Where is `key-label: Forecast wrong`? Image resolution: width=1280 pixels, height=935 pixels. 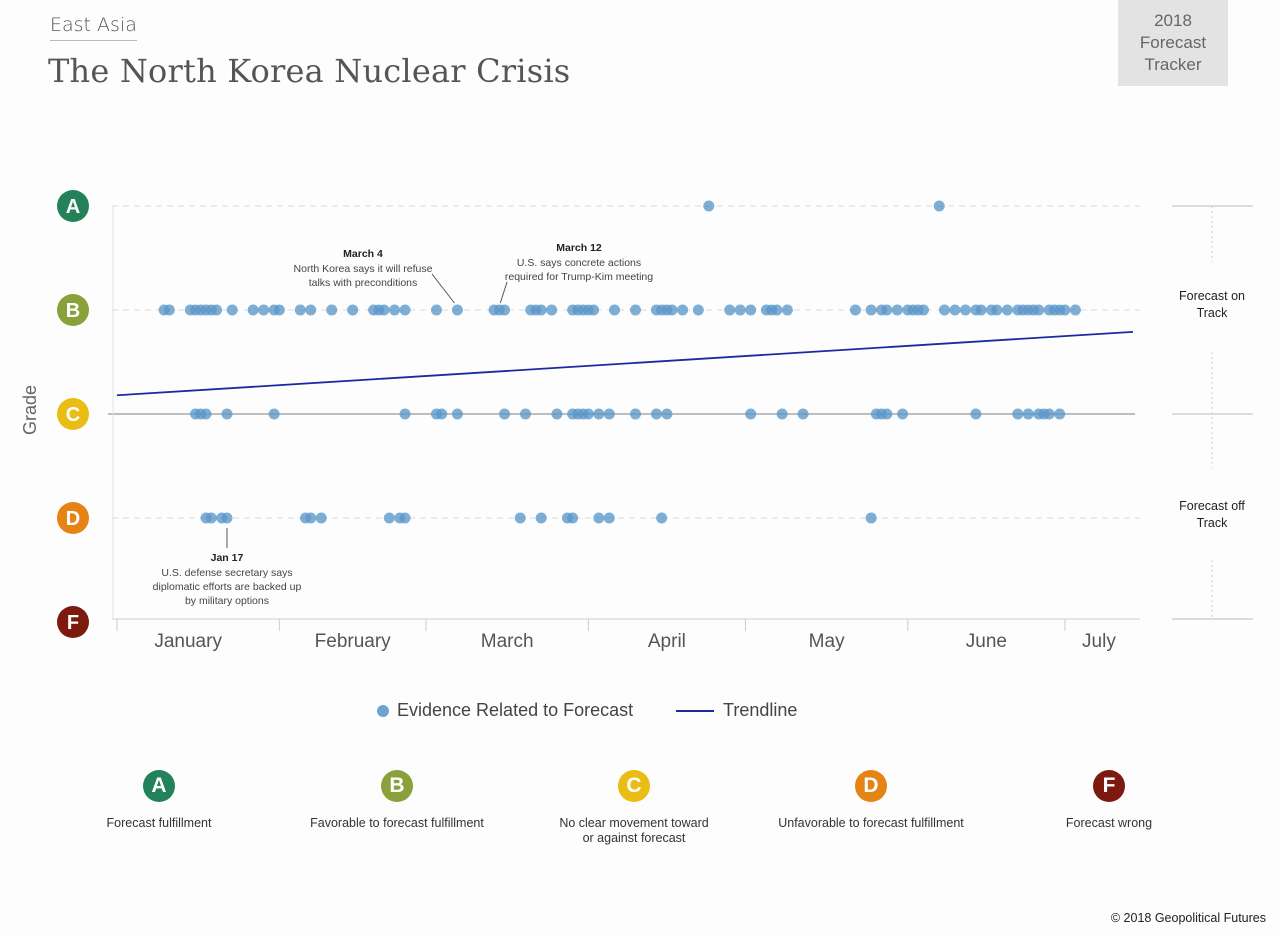 key-label: Forecast wrong is located at coordinates (1109, 823).